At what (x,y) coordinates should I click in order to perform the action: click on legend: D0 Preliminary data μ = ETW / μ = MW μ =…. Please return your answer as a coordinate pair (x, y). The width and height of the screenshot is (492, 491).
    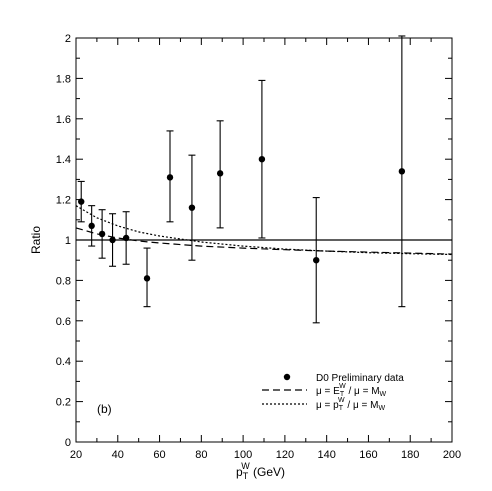
    Looking at the image, I should click on (333, 392).